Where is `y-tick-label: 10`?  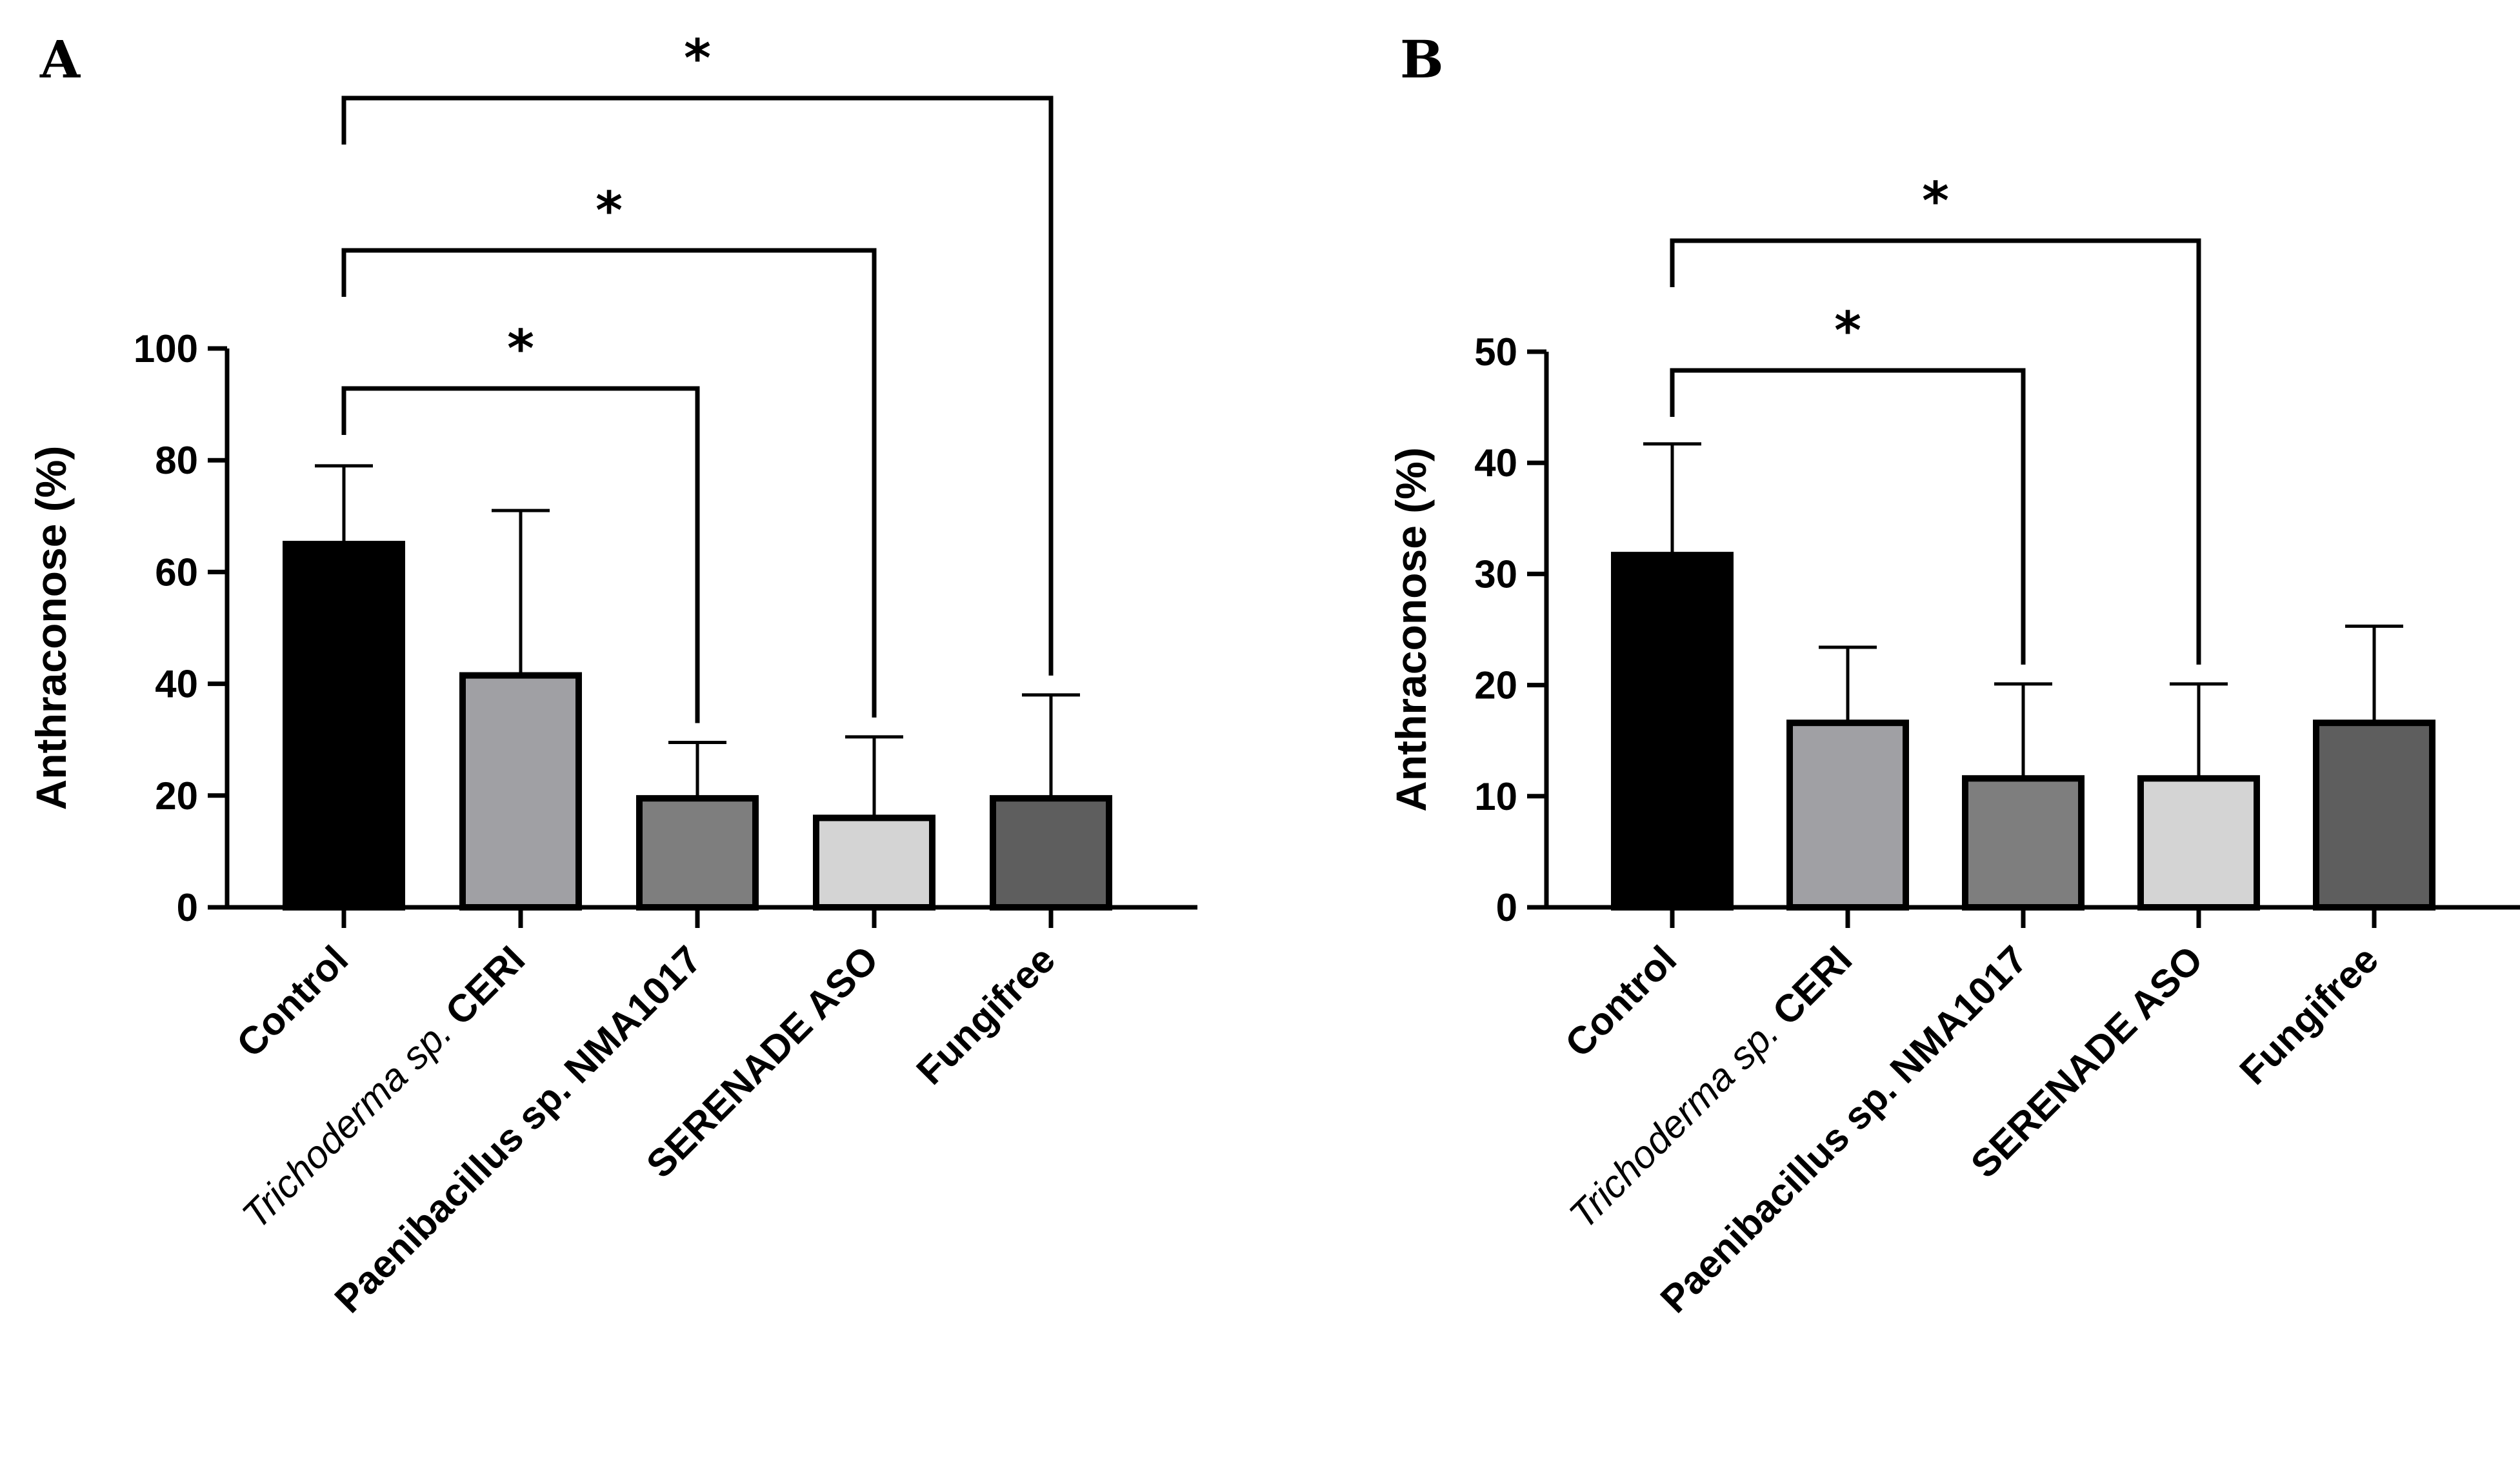 y-tick-label: 10 is located at coordinates (1495, 796).